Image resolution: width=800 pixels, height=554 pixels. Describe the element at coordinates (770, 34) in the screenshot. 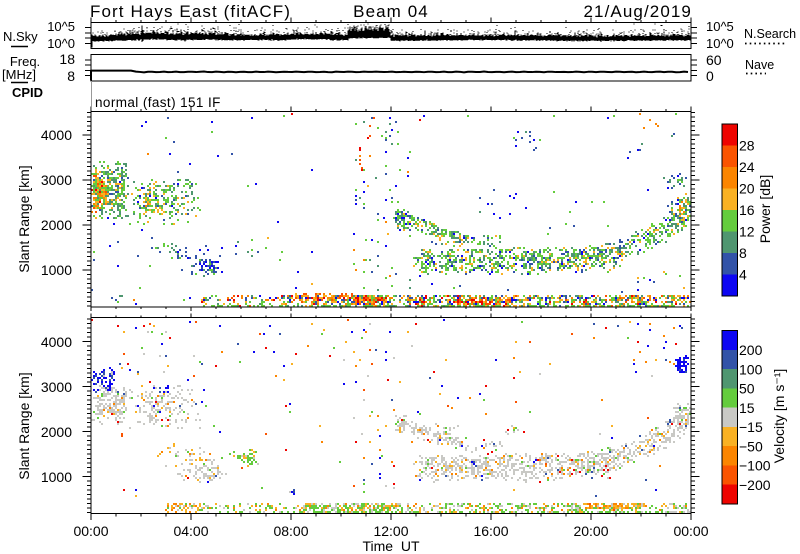

I see `svg-text: N.Search` at that location.